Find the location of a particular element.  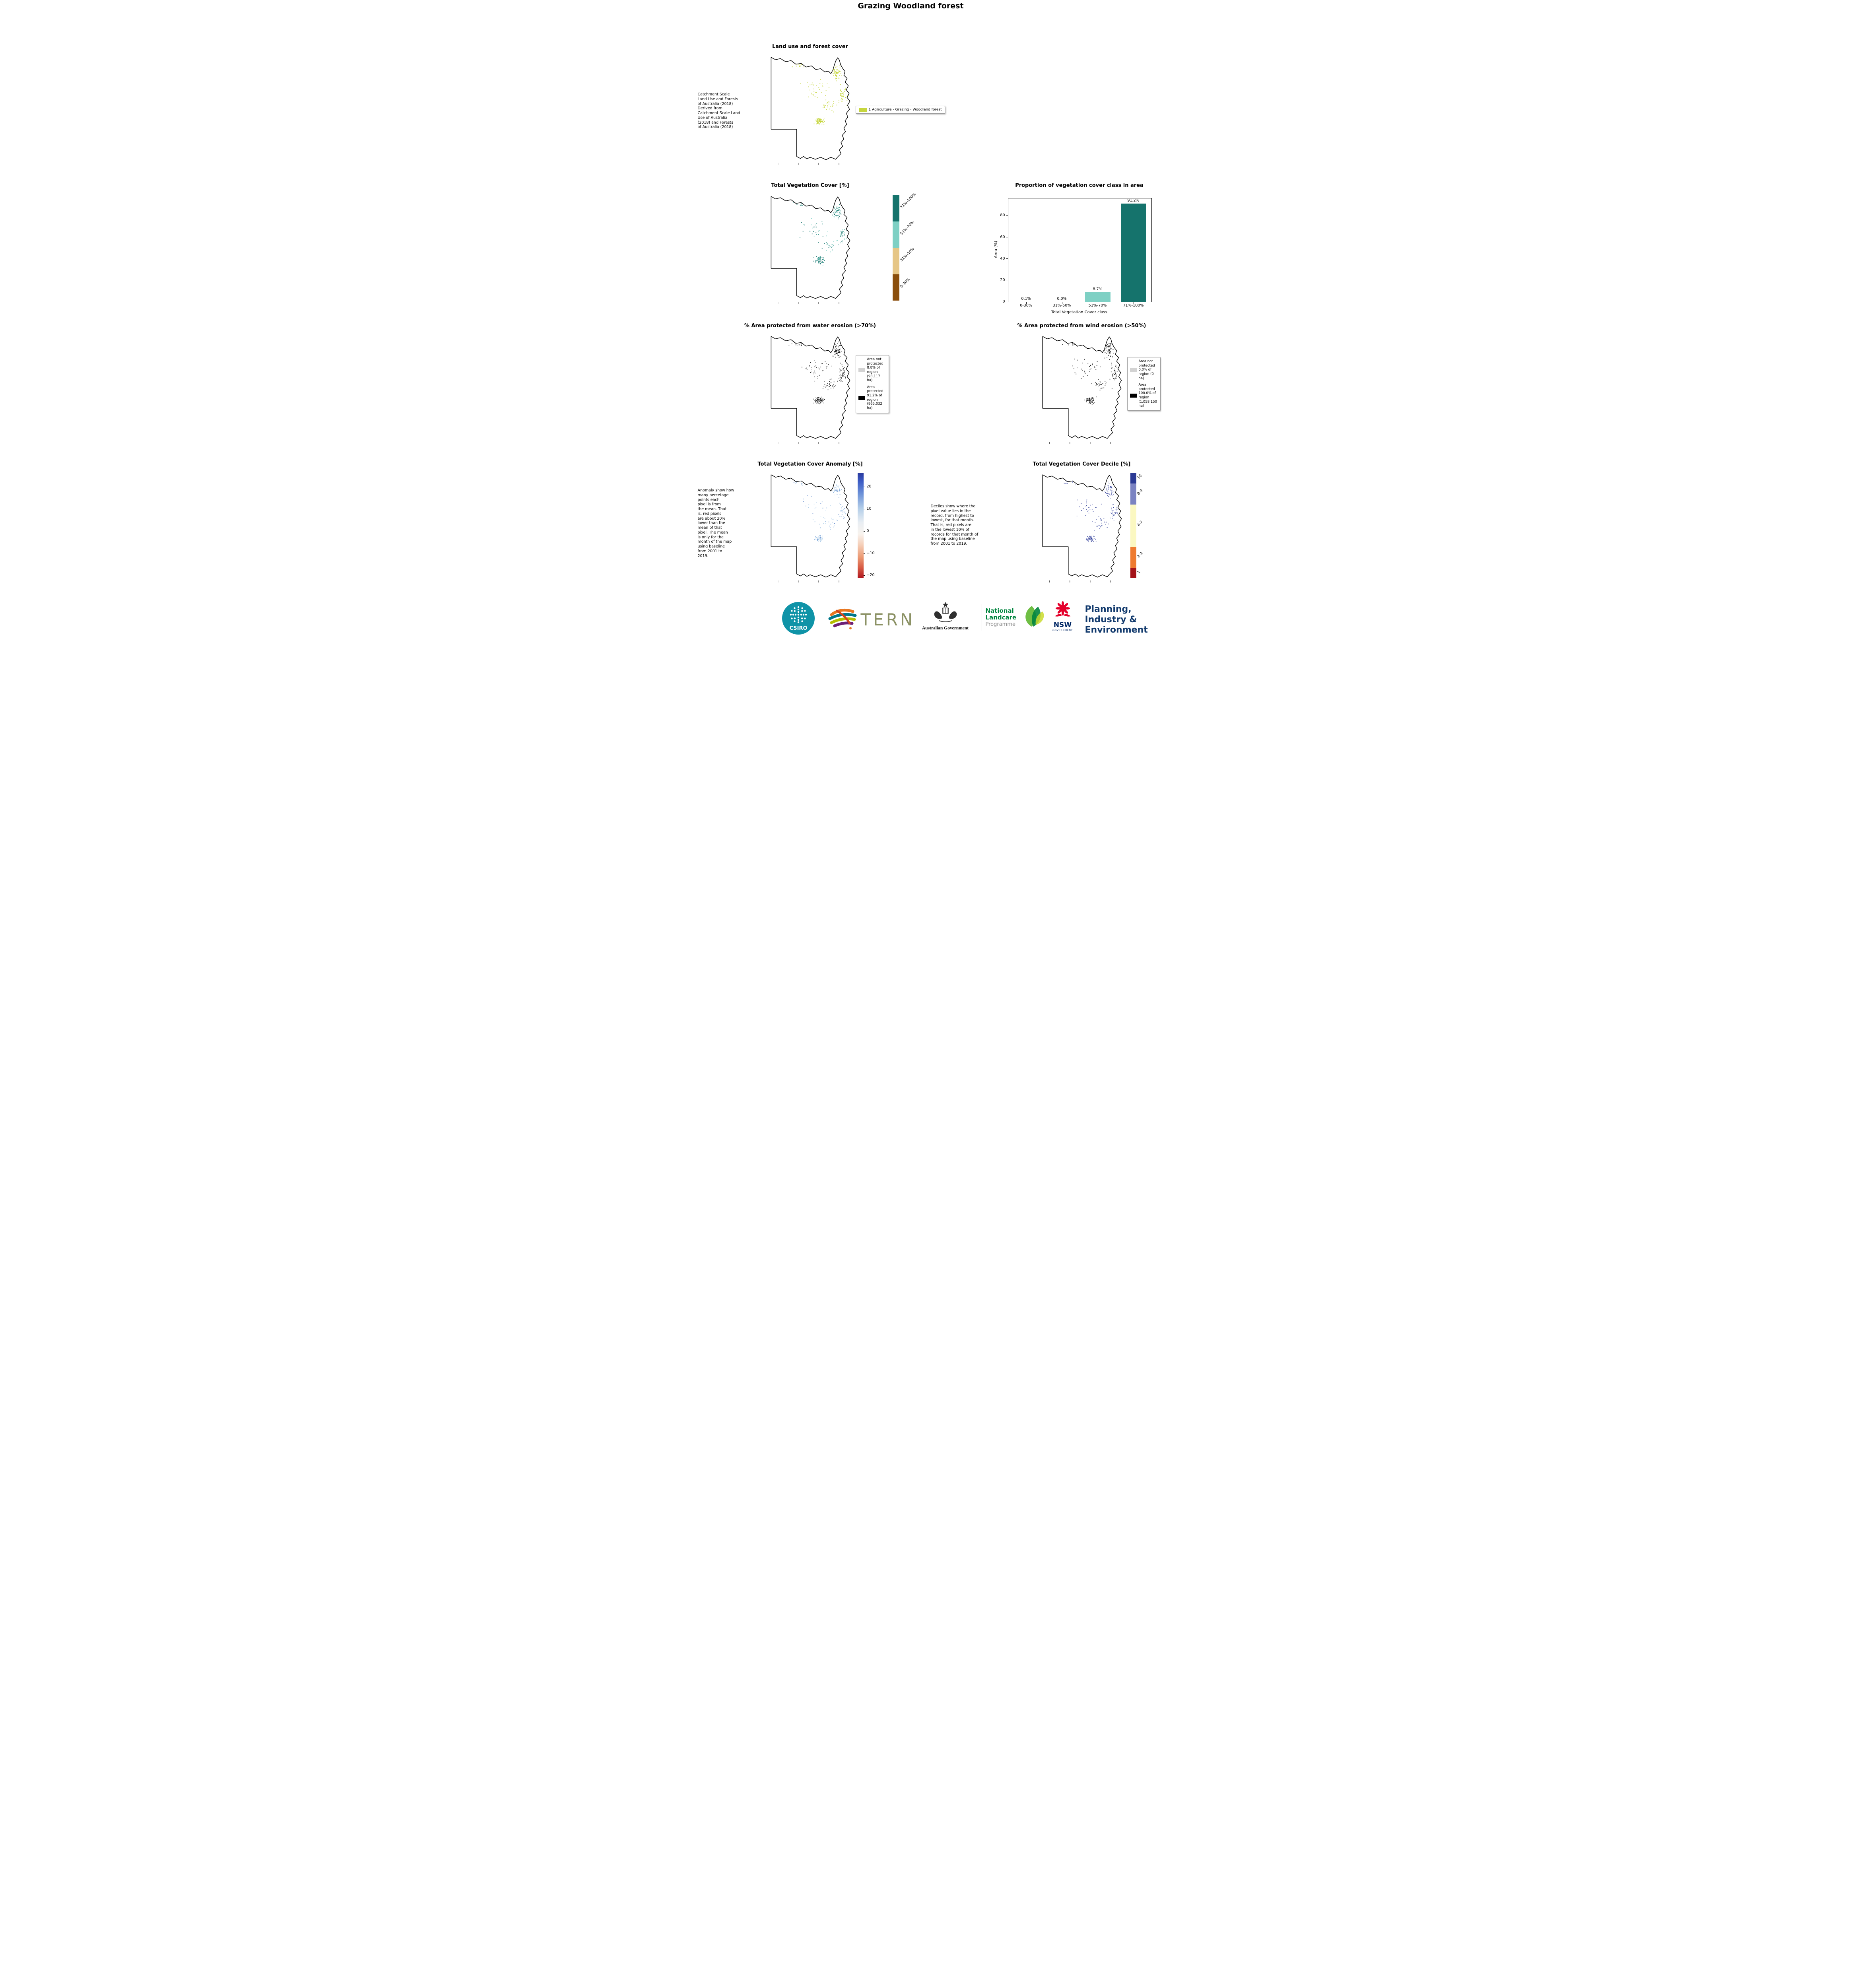

anomaly-map is located at coordinates (811, 528).